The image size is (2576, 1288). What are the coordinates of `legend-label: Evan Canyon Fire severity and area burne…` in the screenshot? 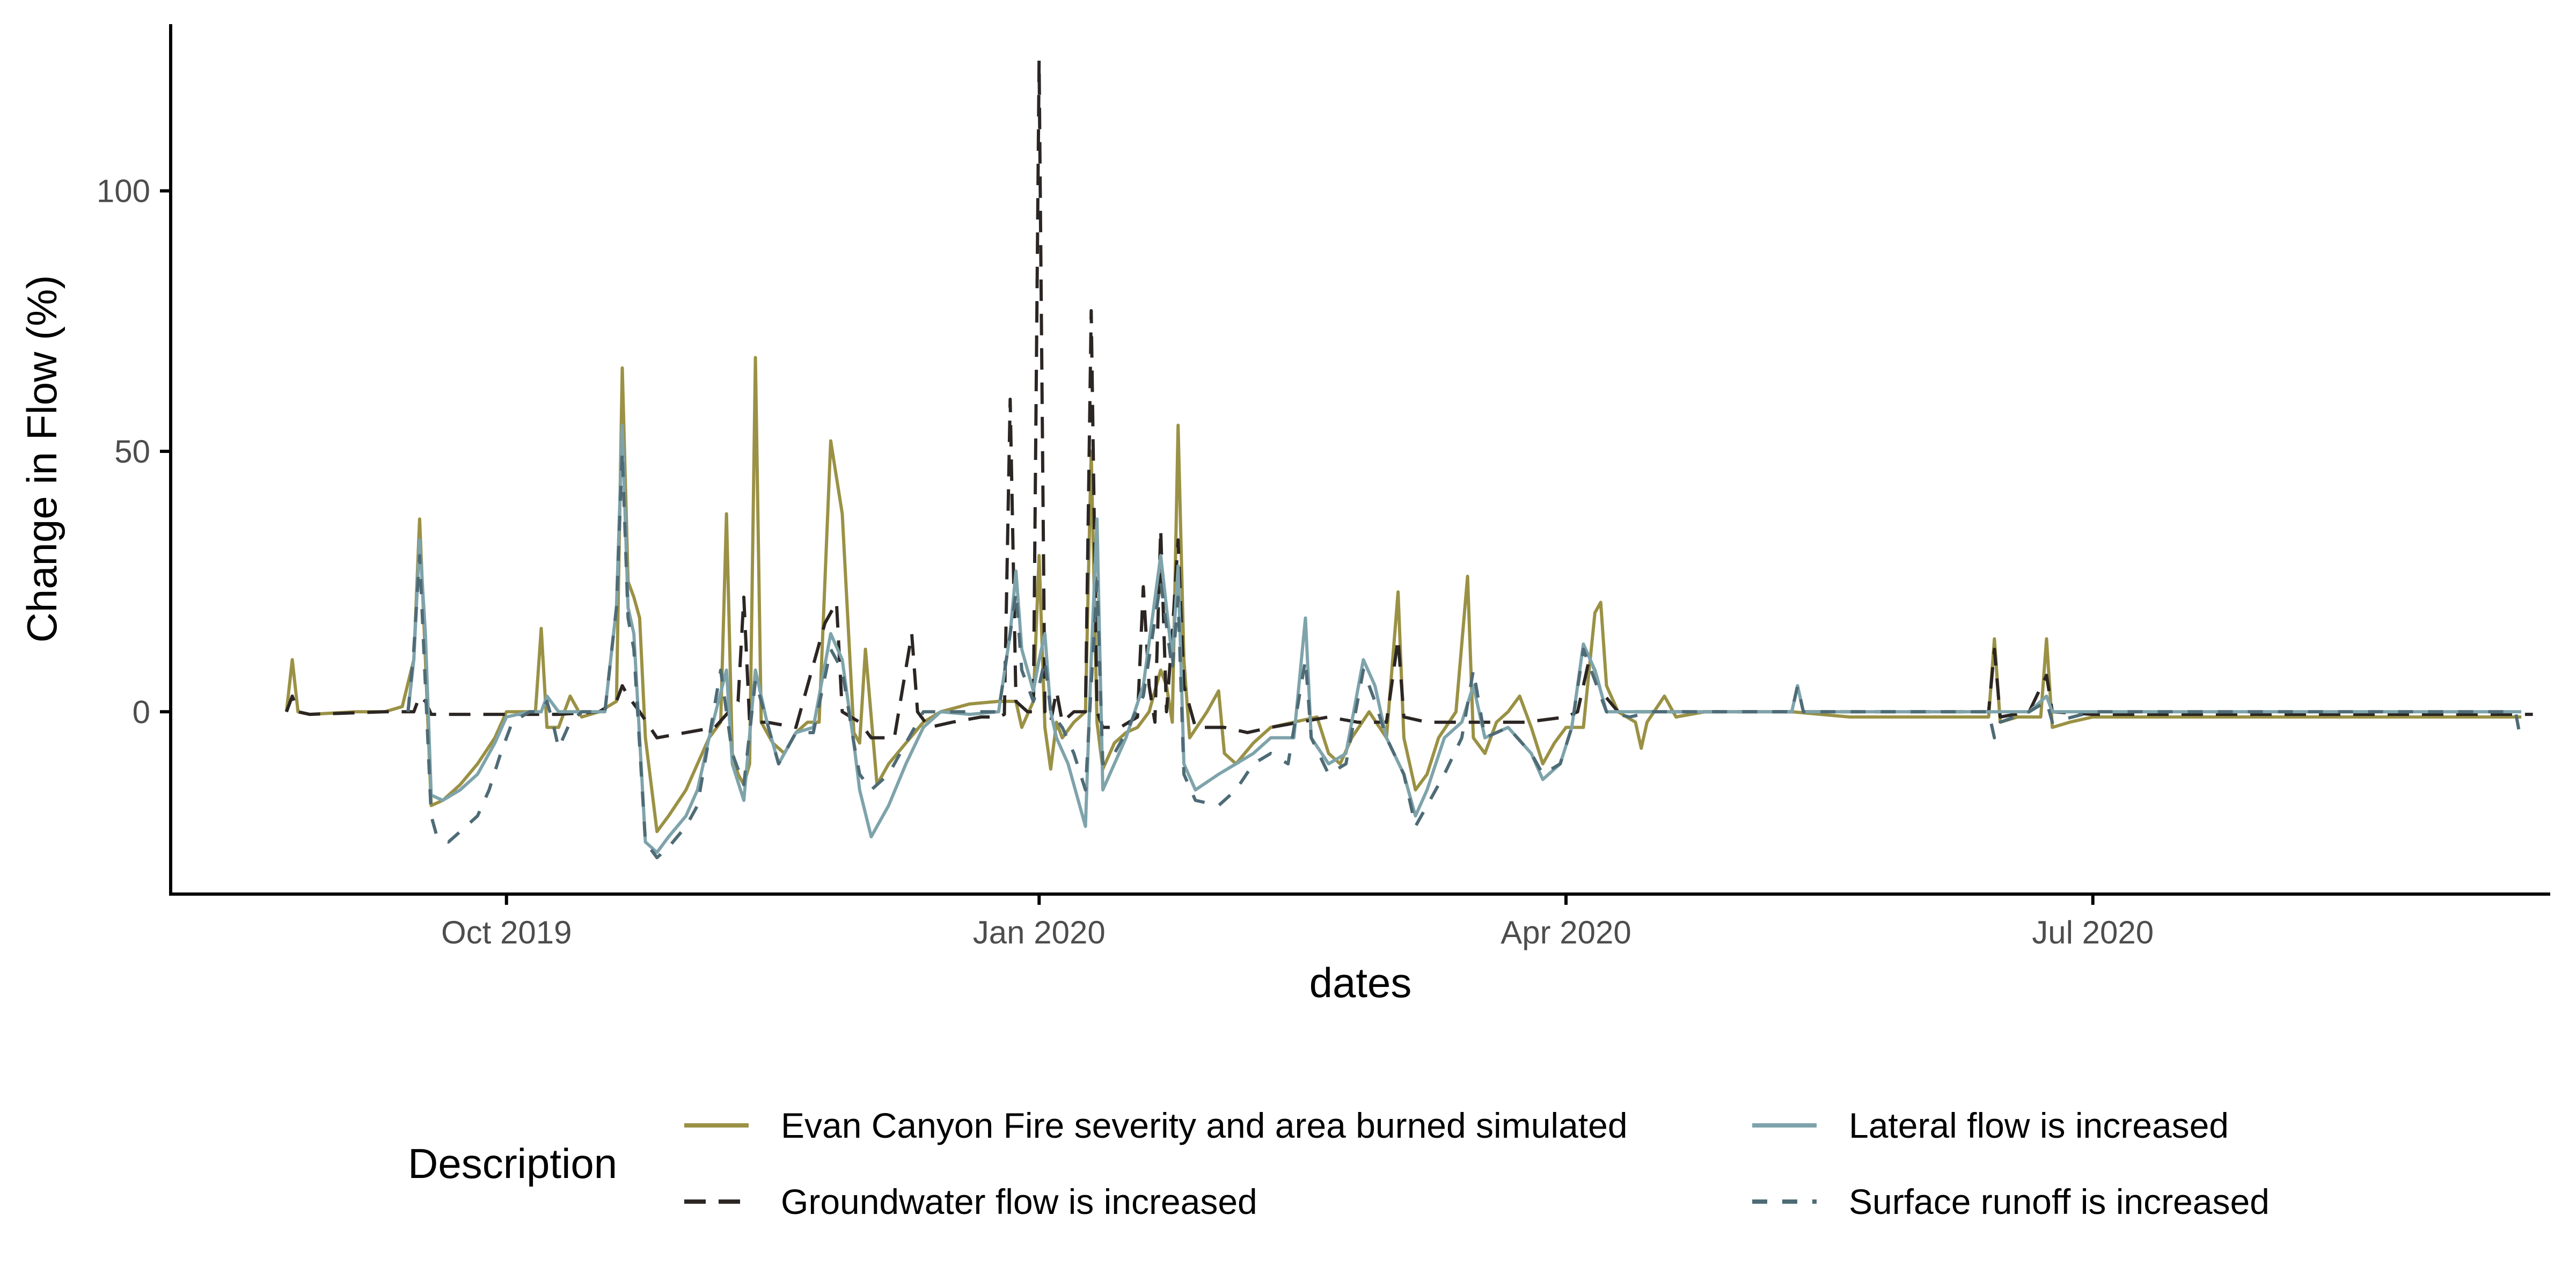 It's located at (1204, 1125).